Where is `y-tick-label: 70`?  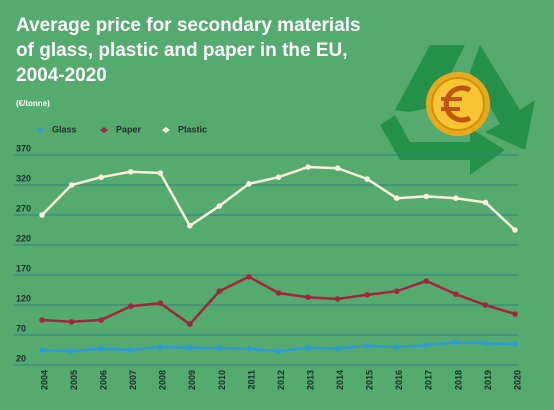 y-tick-label: 70 is located at coordinates (21, 328).